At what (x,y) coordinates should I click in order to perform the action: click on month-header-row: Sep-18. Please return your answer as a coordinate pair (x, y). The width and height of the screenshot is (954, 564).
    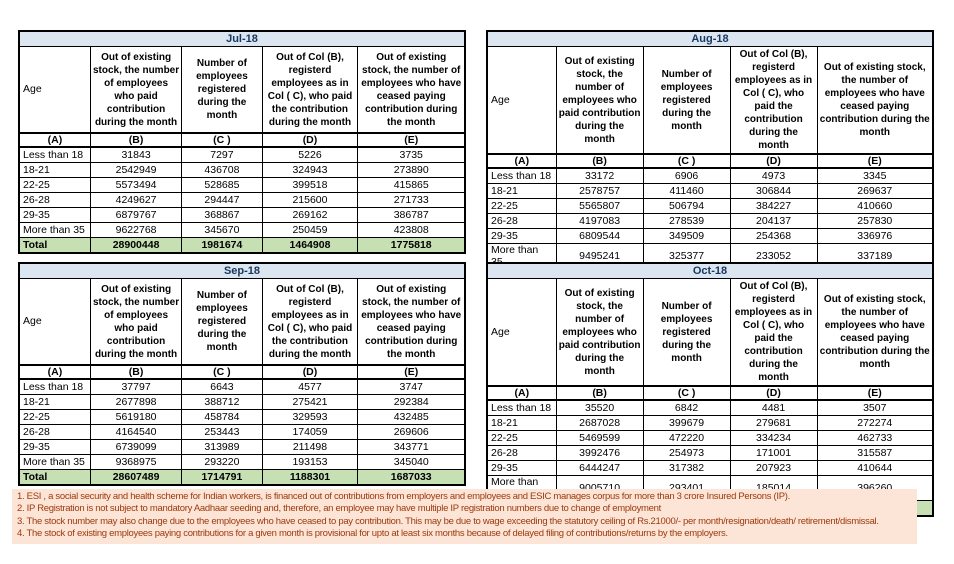
    Looking at the image, I should click on (242, 270).